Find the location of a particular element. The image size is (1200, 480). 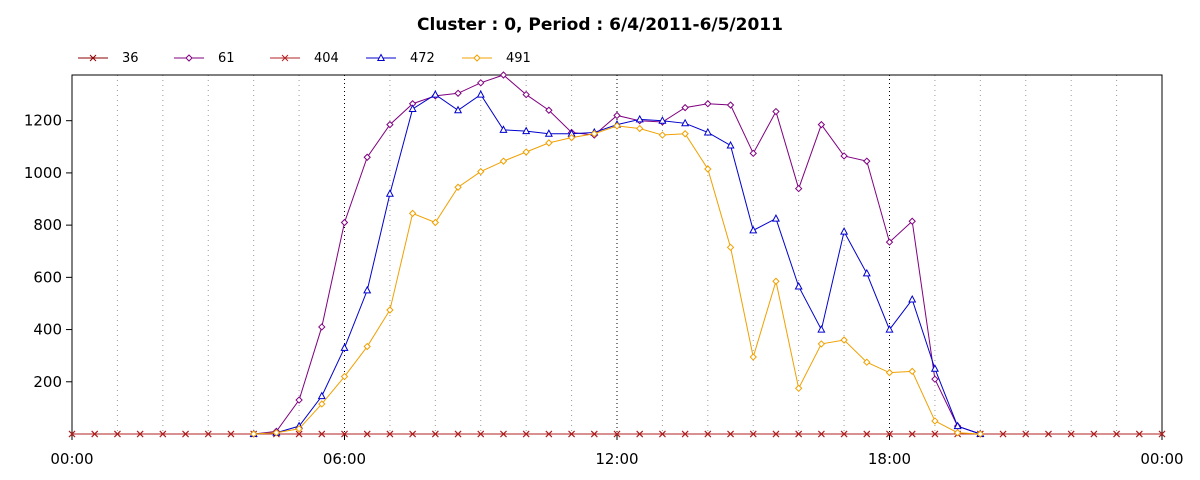

y-tick-label: 400 is located at coordinates (47, 330).